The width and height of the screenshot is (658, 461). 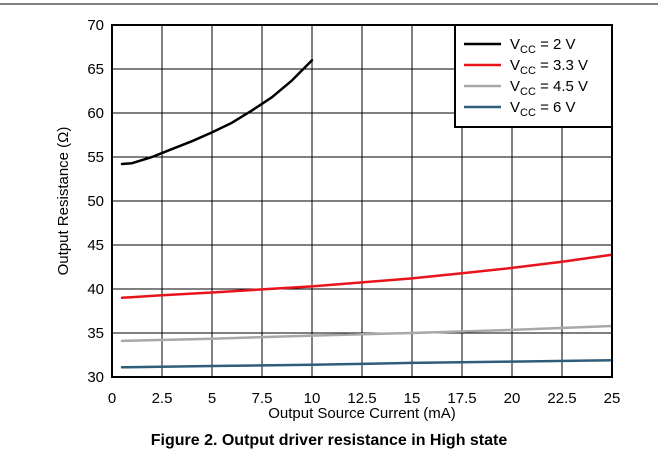 What do you see at coordinates (461, 398) in the screenshot?
I see `x-tick-label: 17.5` at bounding box center [461, 398].